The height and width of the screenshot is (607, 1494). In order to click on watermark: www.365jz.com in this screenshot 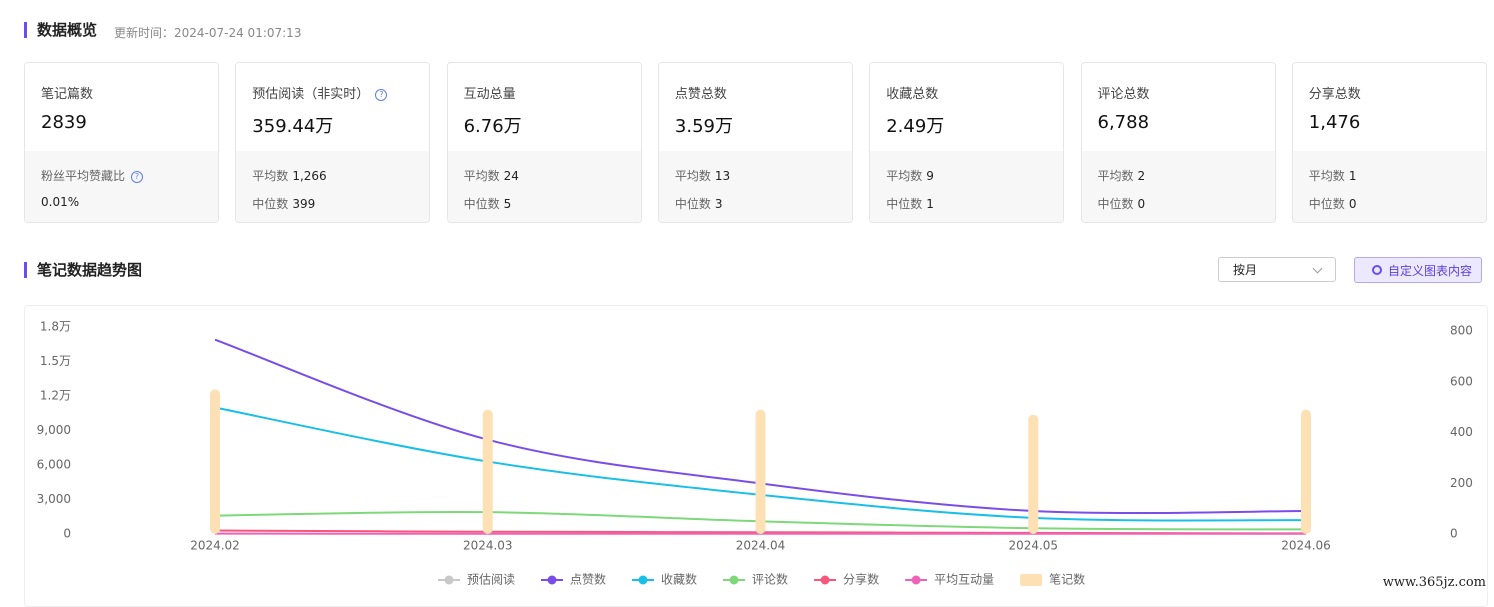, I will do `click(1434, 582)`.